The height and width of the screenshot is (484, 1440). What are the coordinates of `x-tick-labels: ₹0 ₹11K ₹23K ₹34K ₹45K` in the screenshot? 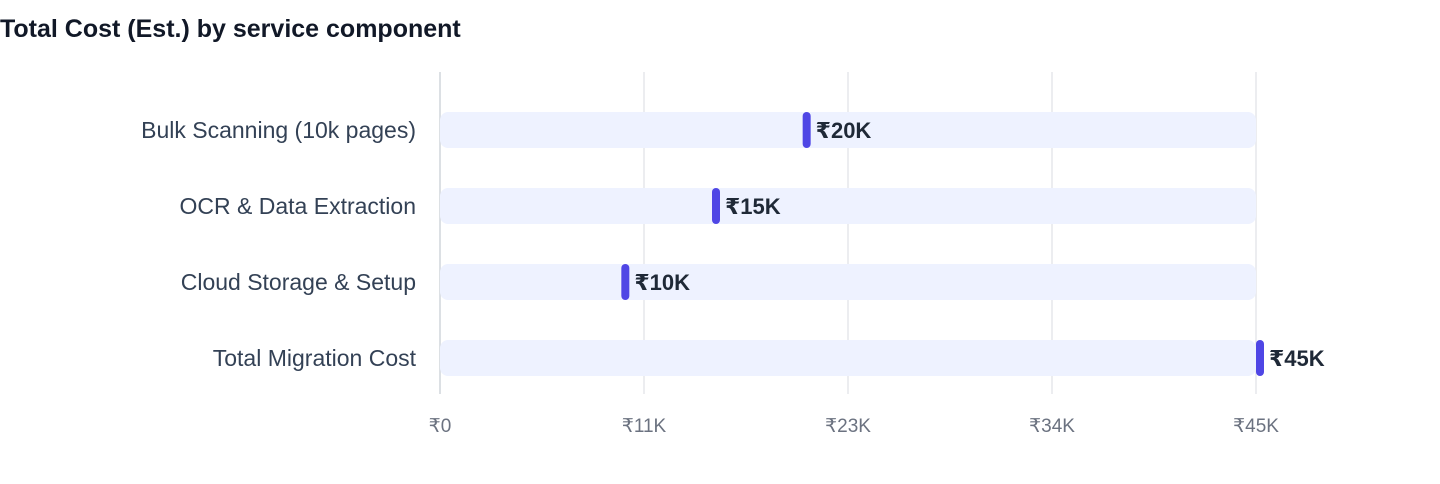 It's located at (854, 426).